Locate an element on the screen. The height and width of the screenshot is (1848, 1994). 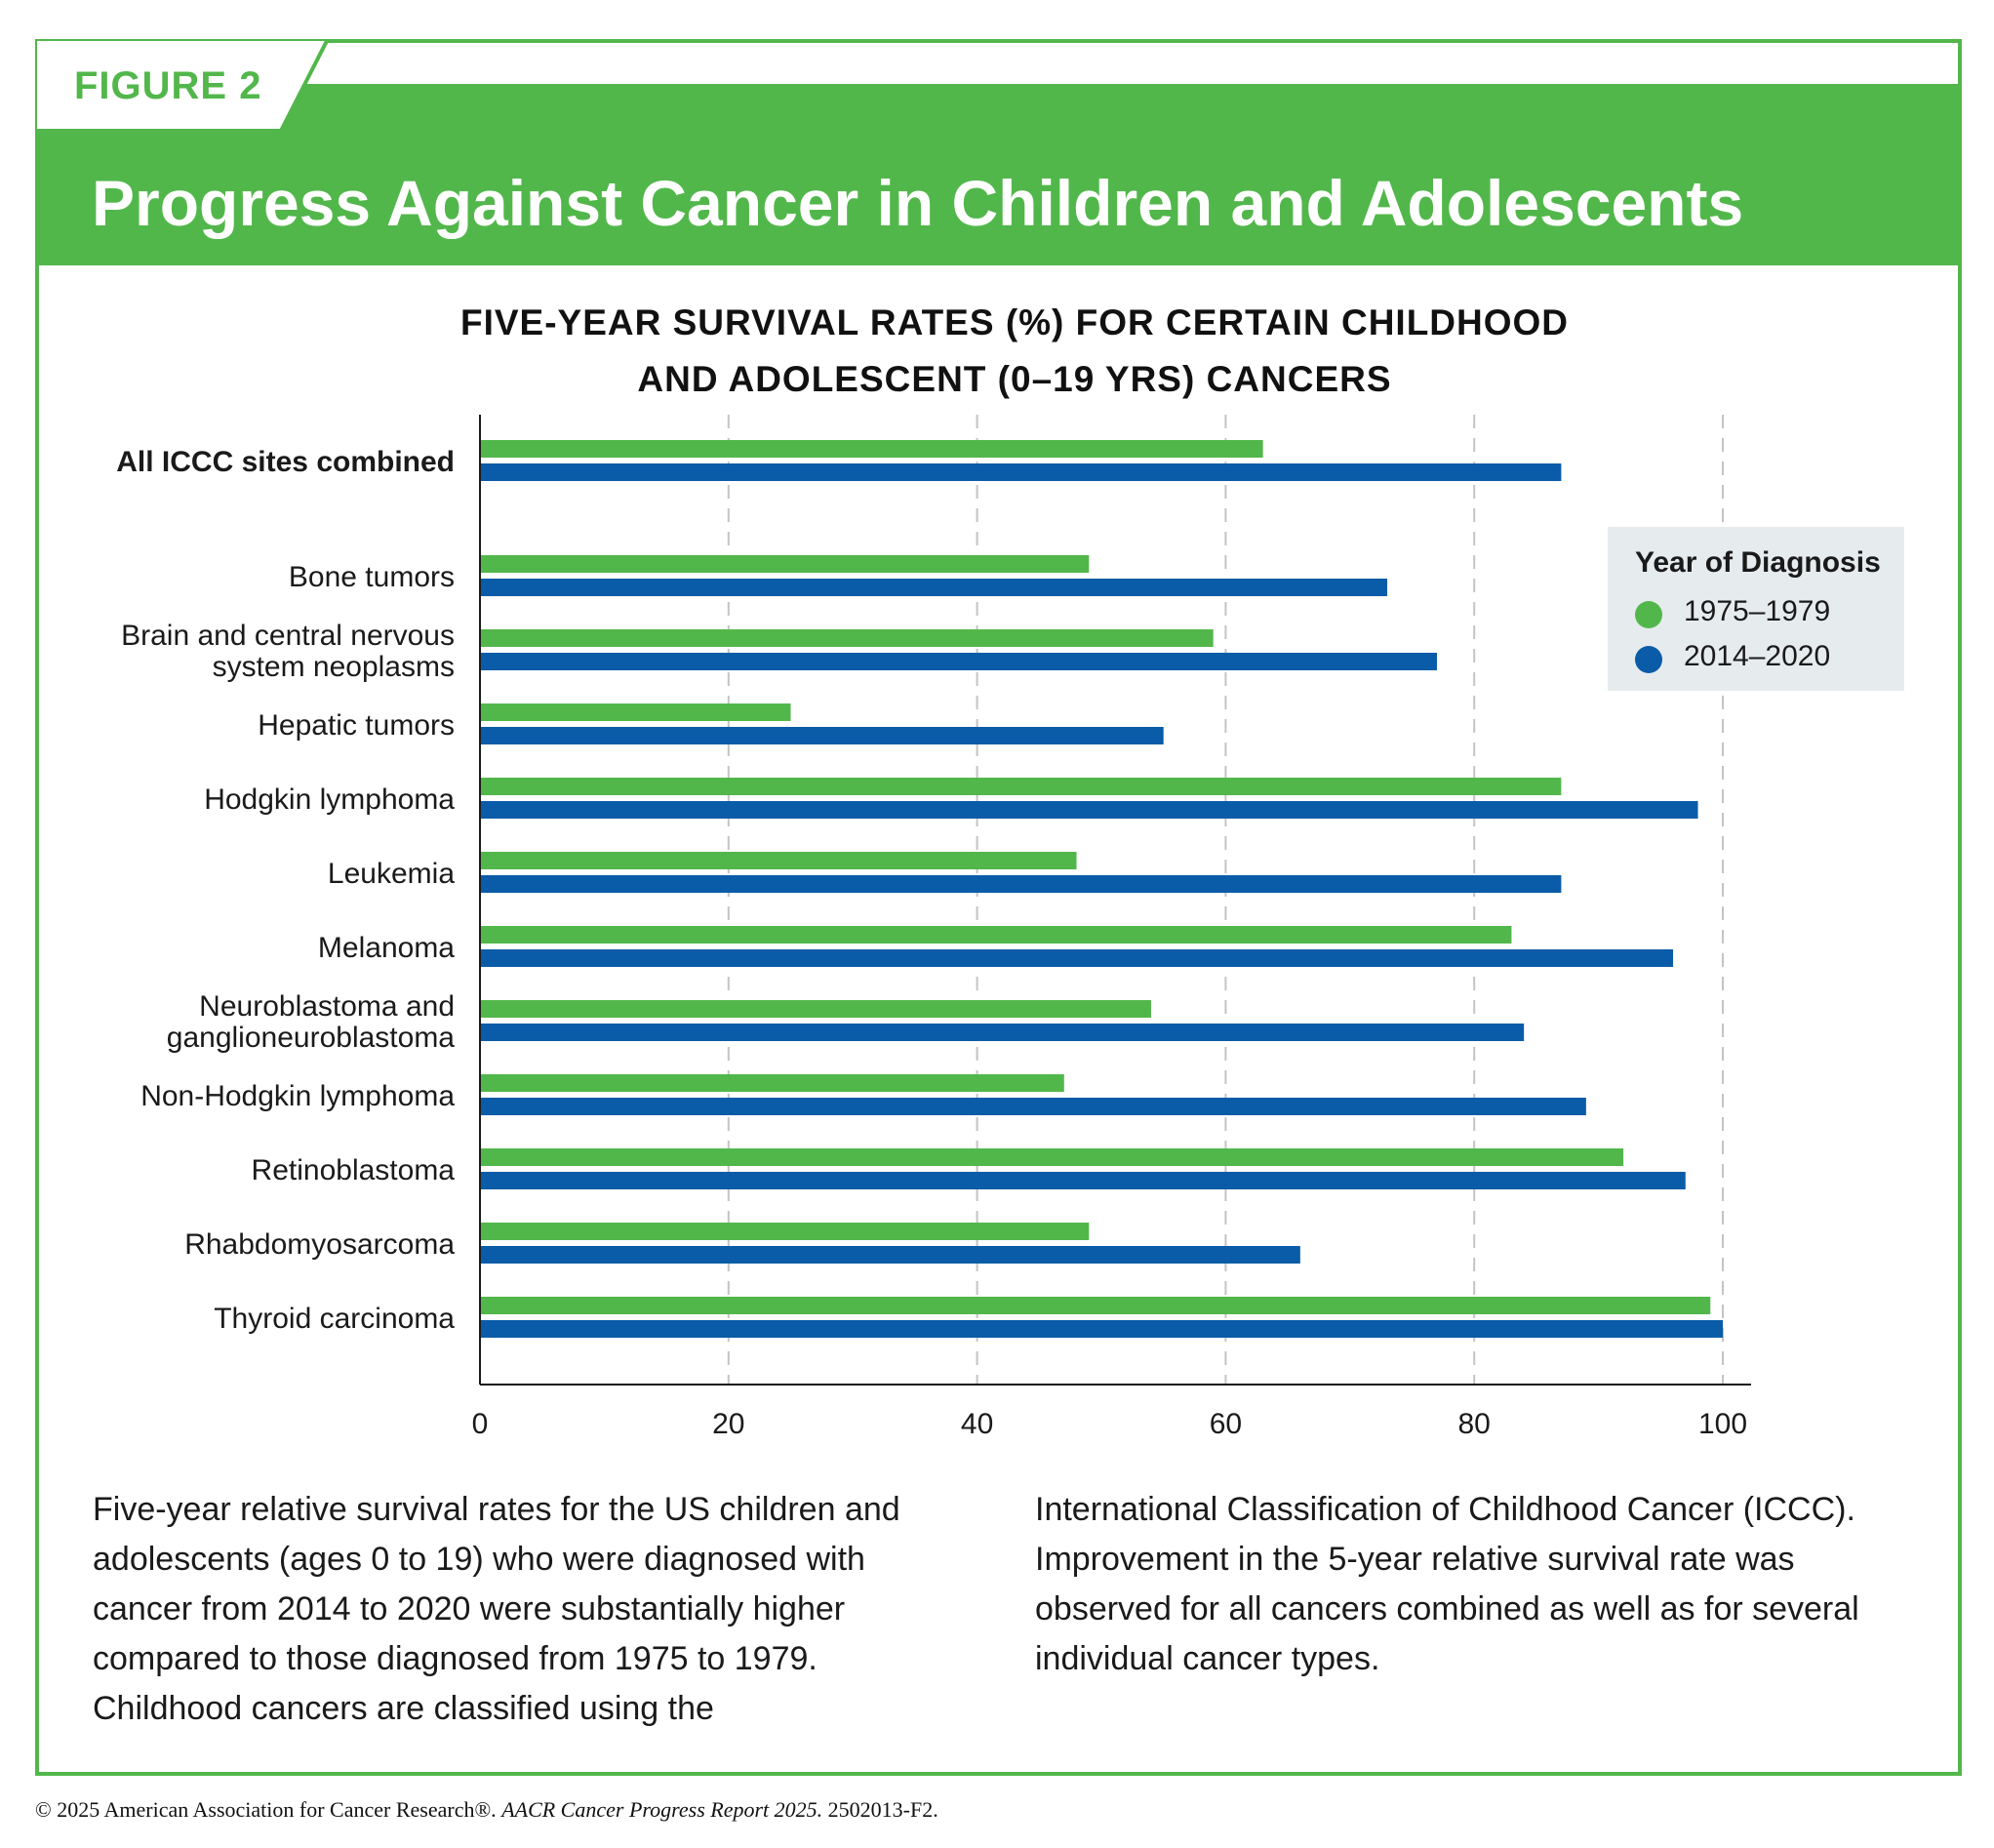
x-tick-label: 20 is located at coordinates (728, 1424).